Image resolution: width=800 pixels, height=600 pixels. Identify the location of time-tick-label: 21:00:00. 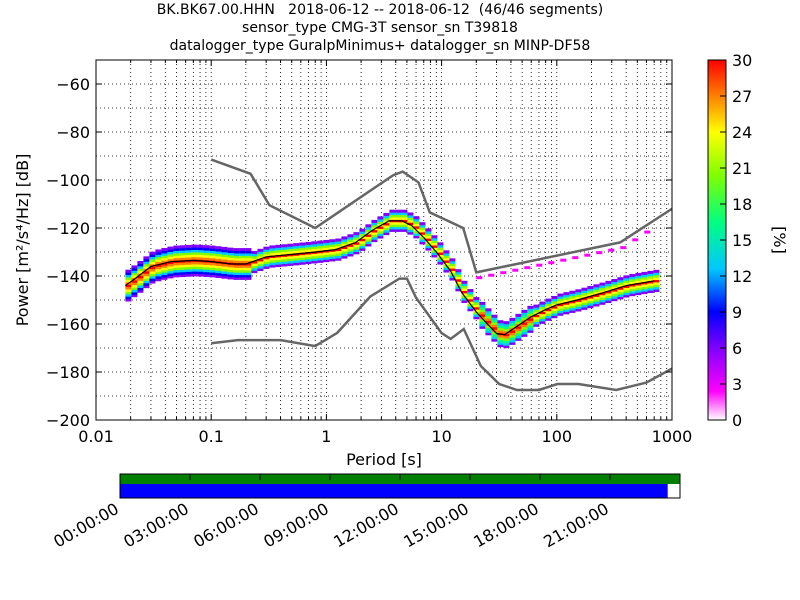
(576, 525).